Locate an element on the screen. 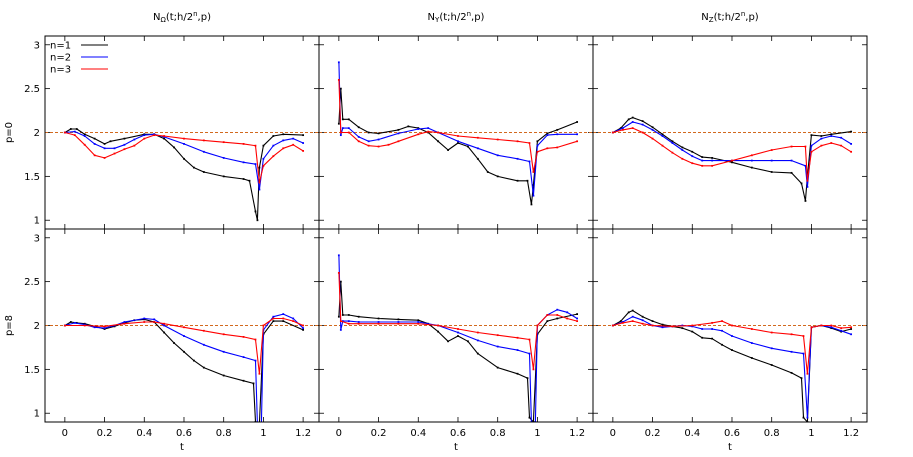 Image resolution: width=913 pixels, height=457 pixels. column-titles: NΩ(t;h/2n,p) NY(t;h/2n,p) NZ(t;h/2n,p) is located at coordinates (456, 17).